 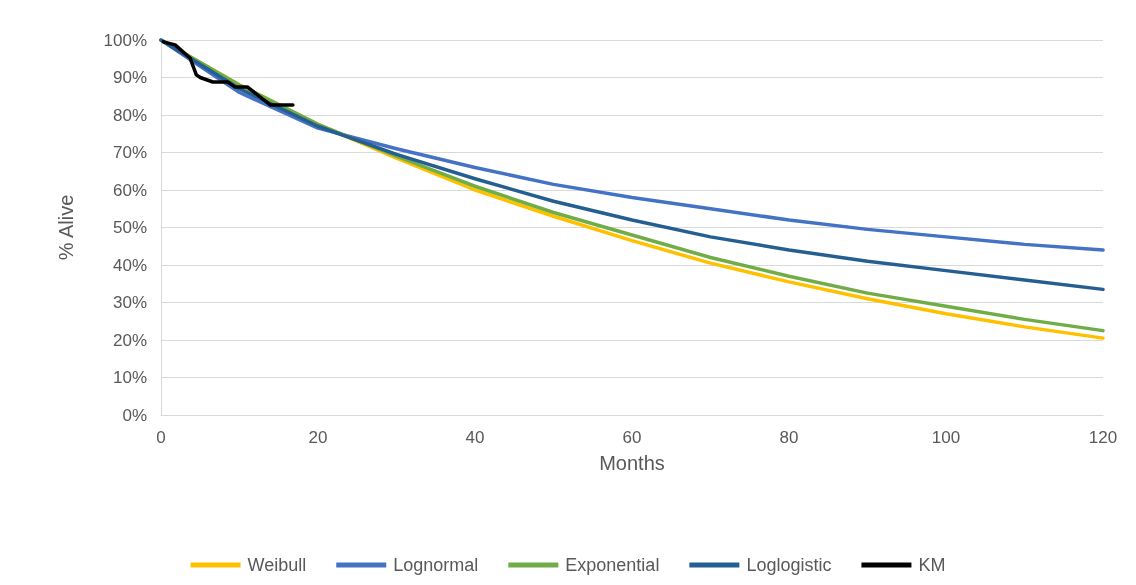 What do you see at coordinates (632, 437) in the screenshot?
I see `x-tick-label: 60` at bounding box center [632, 437].